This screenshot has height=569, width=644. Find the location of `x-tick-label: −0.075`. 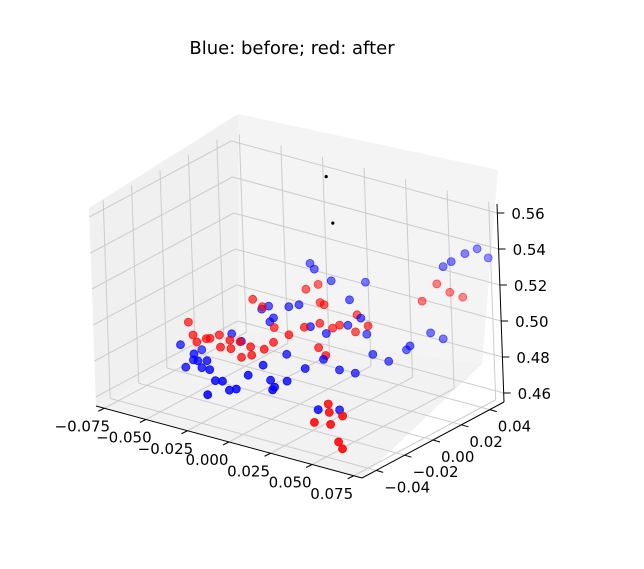

x-tick-label: −0.075 is located at coordinates (83, 426).